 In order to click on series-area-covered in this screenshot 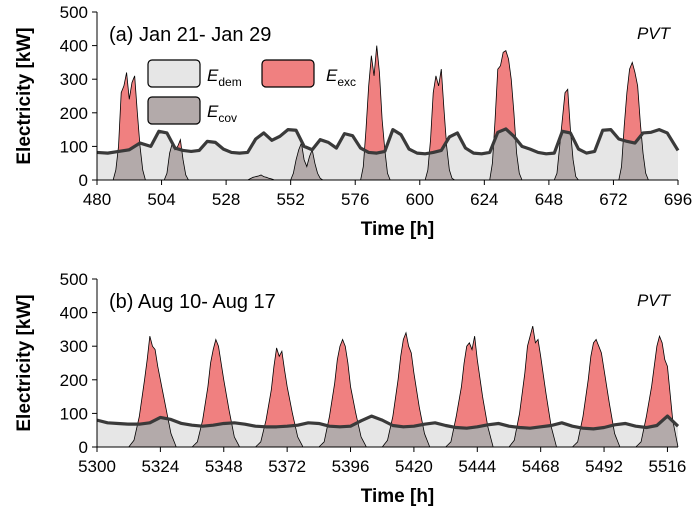, I will do `click(387, 431)`.